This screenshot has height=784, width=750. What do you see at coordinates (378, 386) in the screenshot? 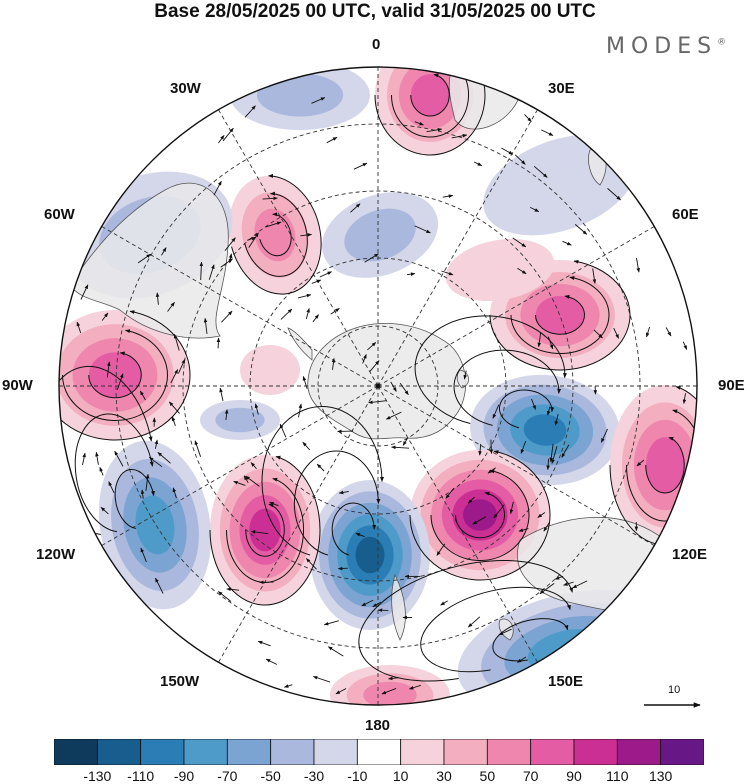
I see `south-pole-marker` at bounding box center [378, 386].